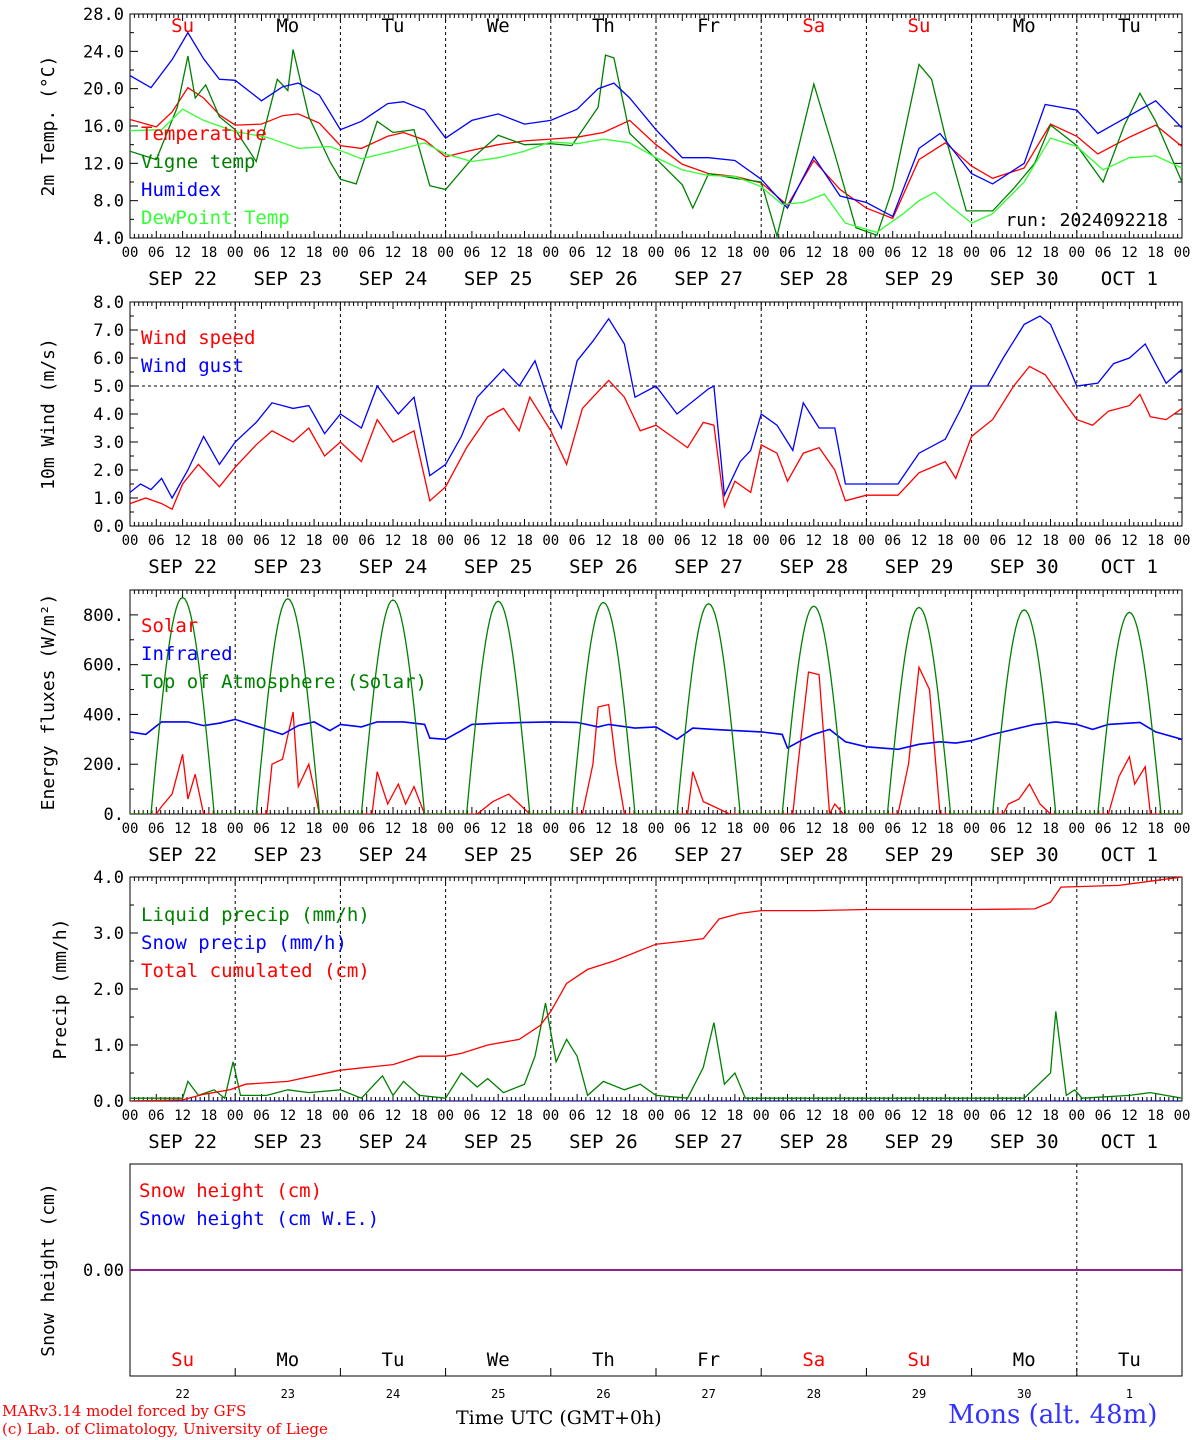 The width and height of the screenshot is (1194, 1440). Describe the element at coordinates (103, 127) in the screenshot. I see `y-tick-label: 16.0` at that location.